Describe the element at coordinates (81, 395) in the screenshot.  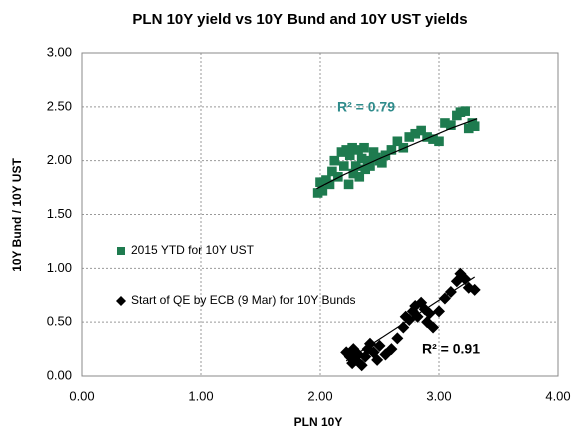
I see `x-tick-label: 0.00` at that location.